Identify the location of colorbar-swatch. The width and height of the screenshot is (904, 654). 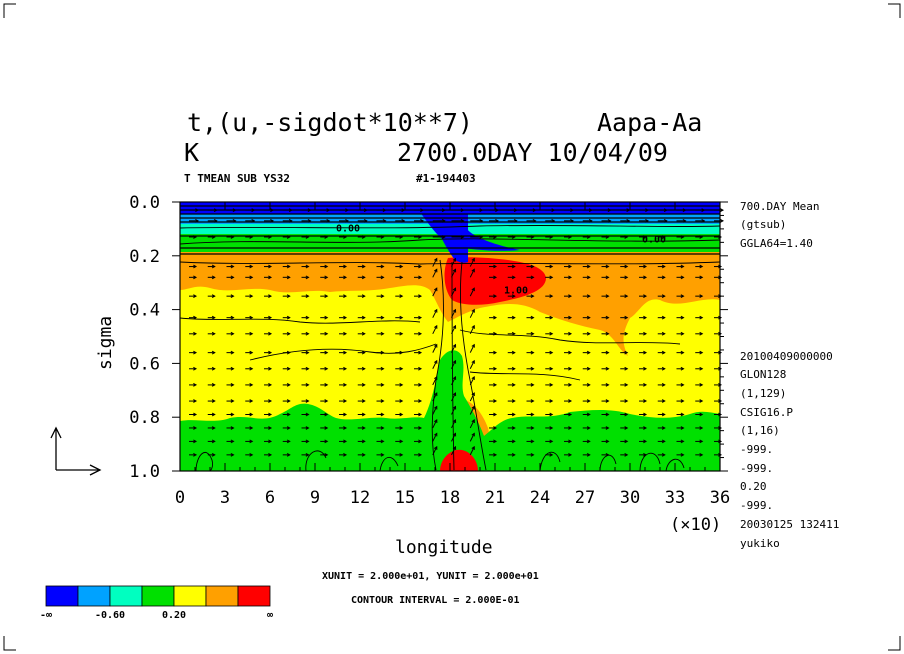
(254, 596).